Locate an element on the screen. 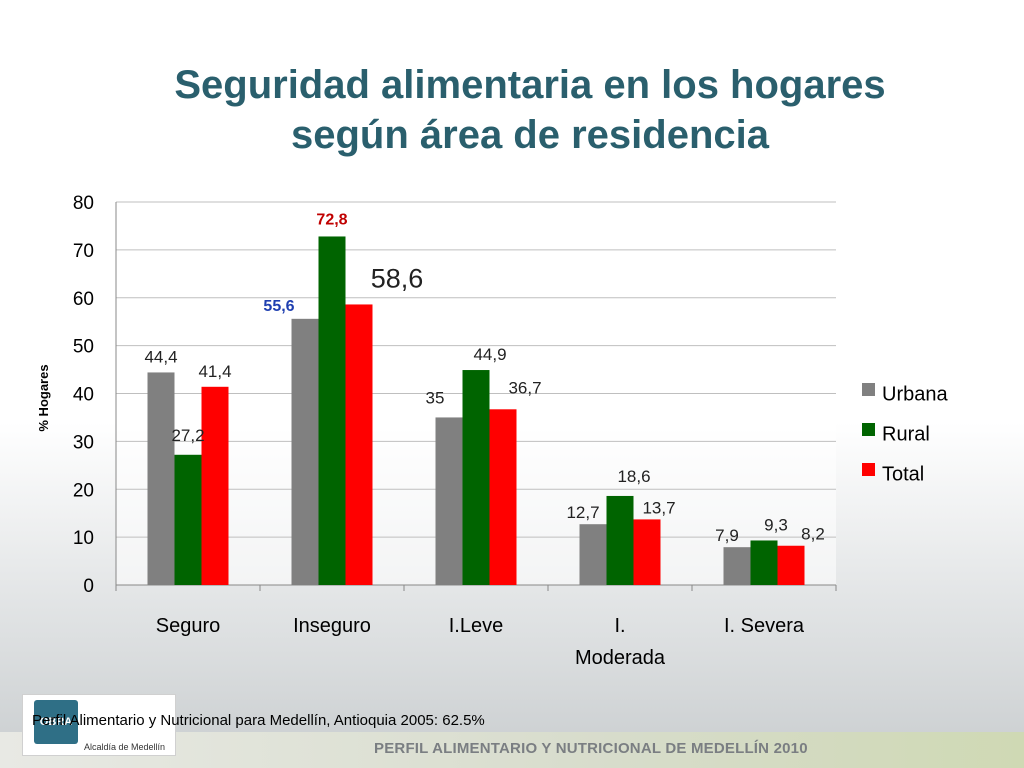 This screenshot has height=768, width=1024. x-tick-label: I. is located at coordinates (619, 626).